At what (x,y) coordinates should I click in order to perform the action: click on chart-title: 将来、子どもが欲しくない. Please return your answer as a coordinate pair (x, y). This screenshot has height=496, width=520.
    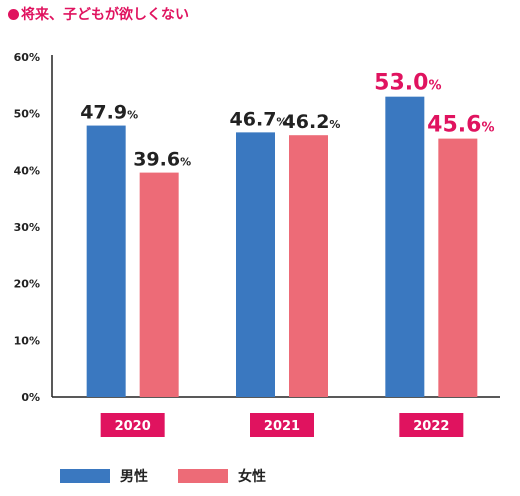
    Looking at the image, I should click on (98, 14).